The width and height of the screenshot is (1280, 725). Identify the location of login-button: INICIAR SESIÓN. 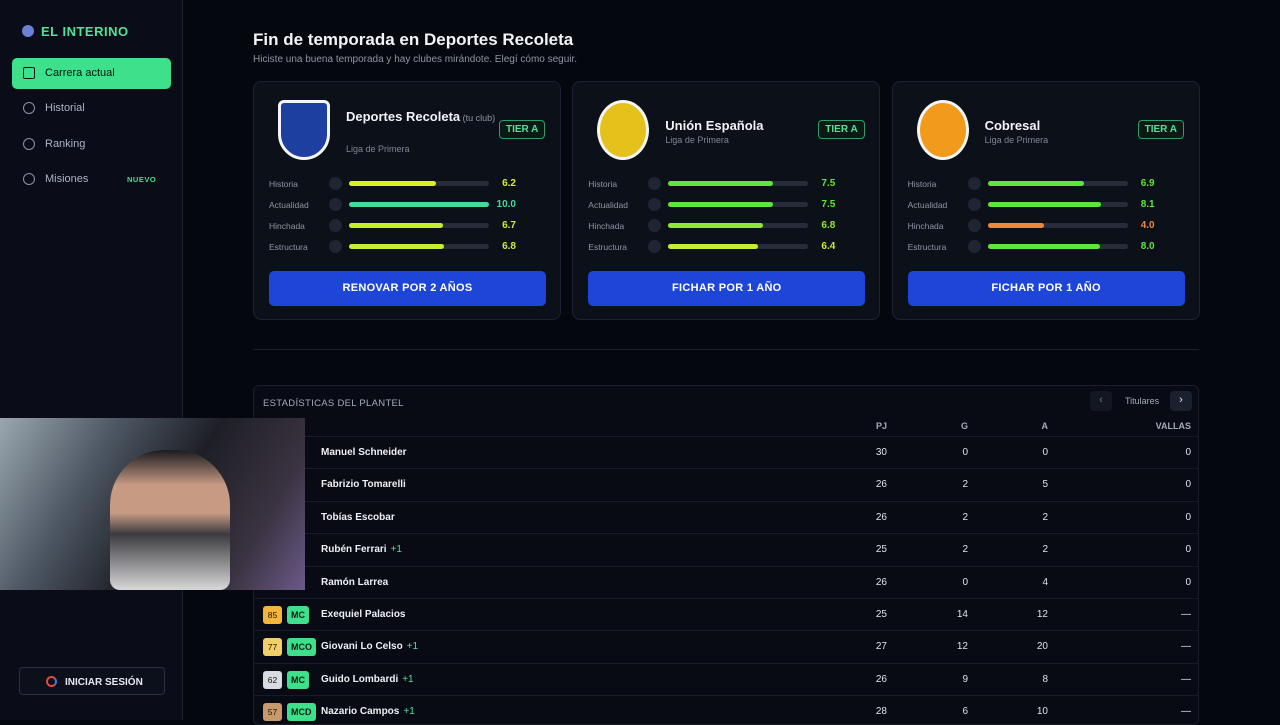
(92, 681).